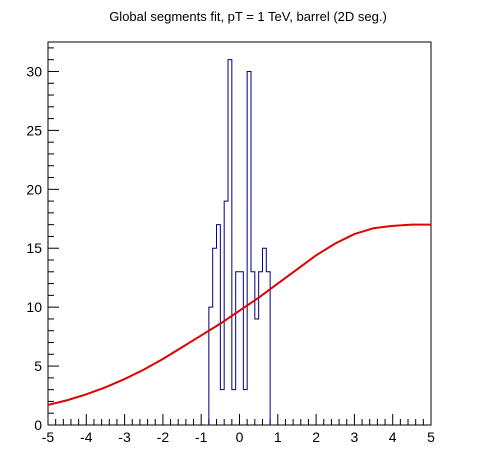  I want to click on x-tick-label: -5, so click(48, 437).